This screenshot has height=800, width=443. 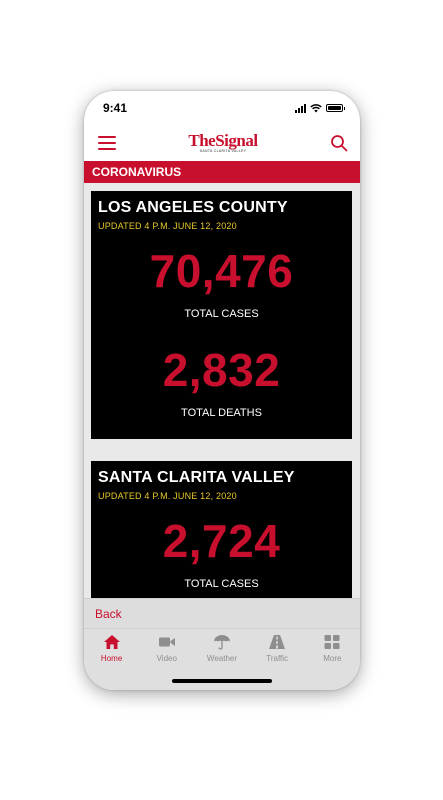 What do you see at coordinates (221, 271) in the screenshot?
I see `total-cases-value: 70,476` at bounding box center [221, 271].